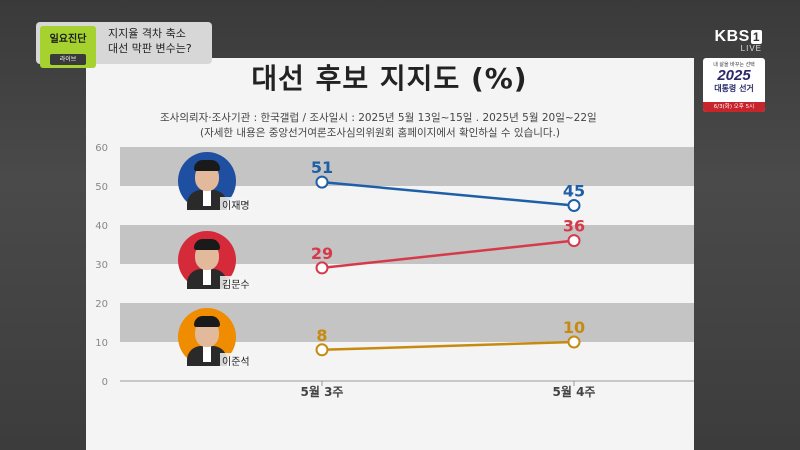 Image resolution: width=800 pixels, height=450 pixels. What do you see at coordinates (756, 37) in the screenshot?
I see `channel-number: 1` at bounding box center [756, 37].